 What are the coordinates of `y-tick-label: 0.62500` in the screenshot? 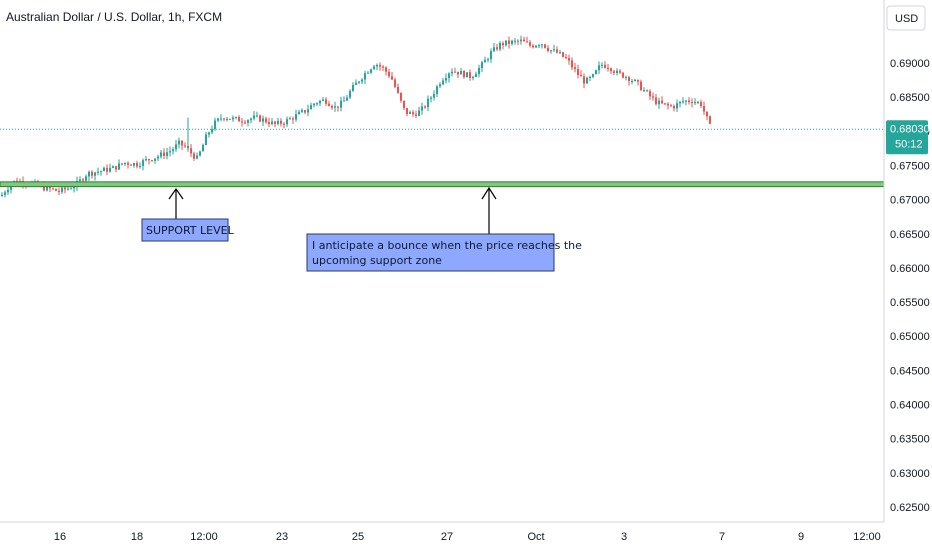 It's located at (910, 508).